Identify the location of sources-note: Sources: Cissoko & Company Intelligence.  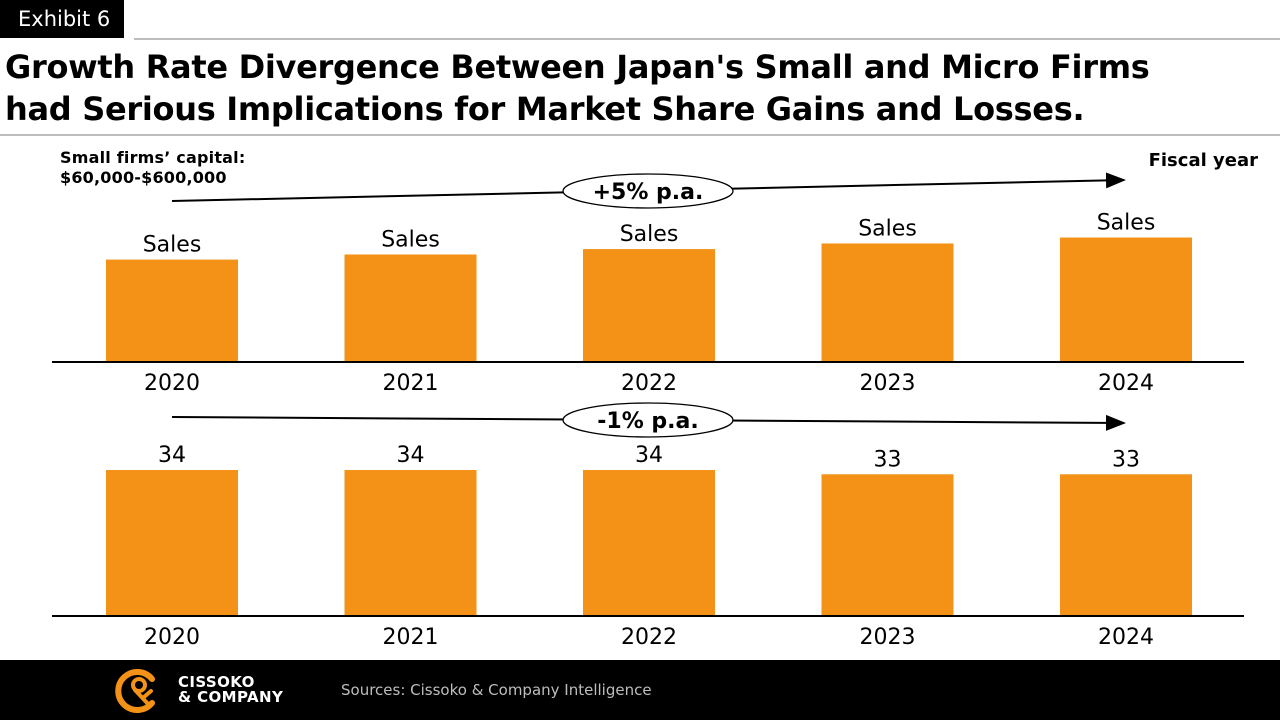
(496, 690).